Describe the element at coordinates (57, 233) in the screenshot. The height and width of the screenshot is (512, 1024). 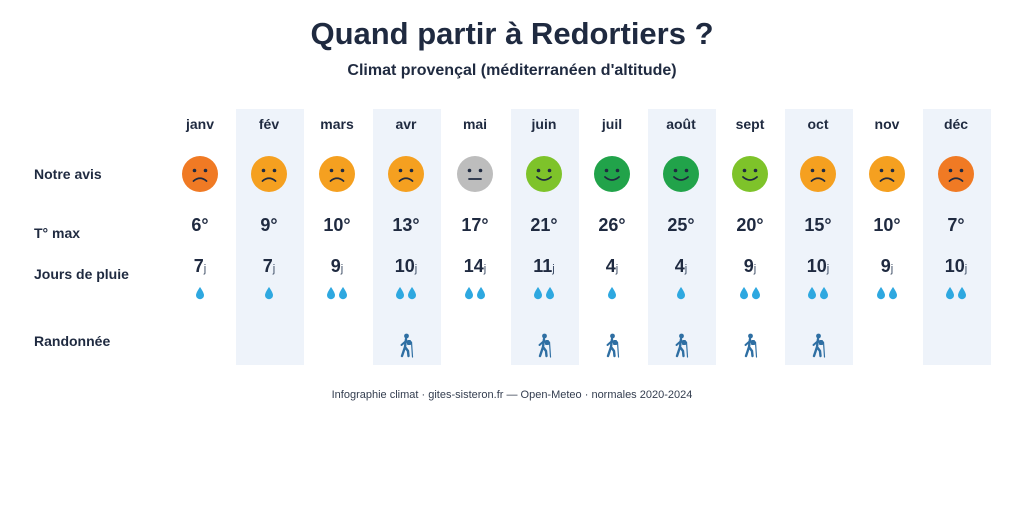
I see `row-label-tmax: T° max` at that location.